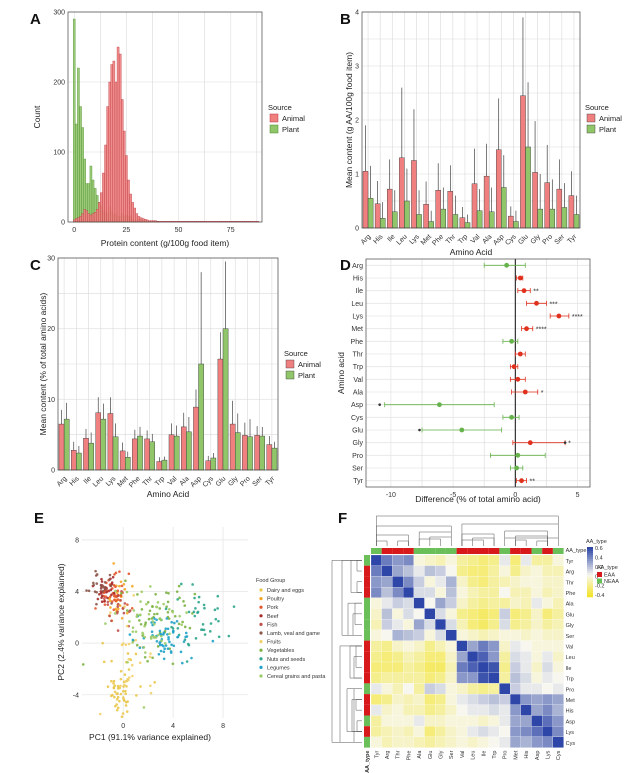  I want to click on y-axis-label: Amino acid, so click(341, 373).